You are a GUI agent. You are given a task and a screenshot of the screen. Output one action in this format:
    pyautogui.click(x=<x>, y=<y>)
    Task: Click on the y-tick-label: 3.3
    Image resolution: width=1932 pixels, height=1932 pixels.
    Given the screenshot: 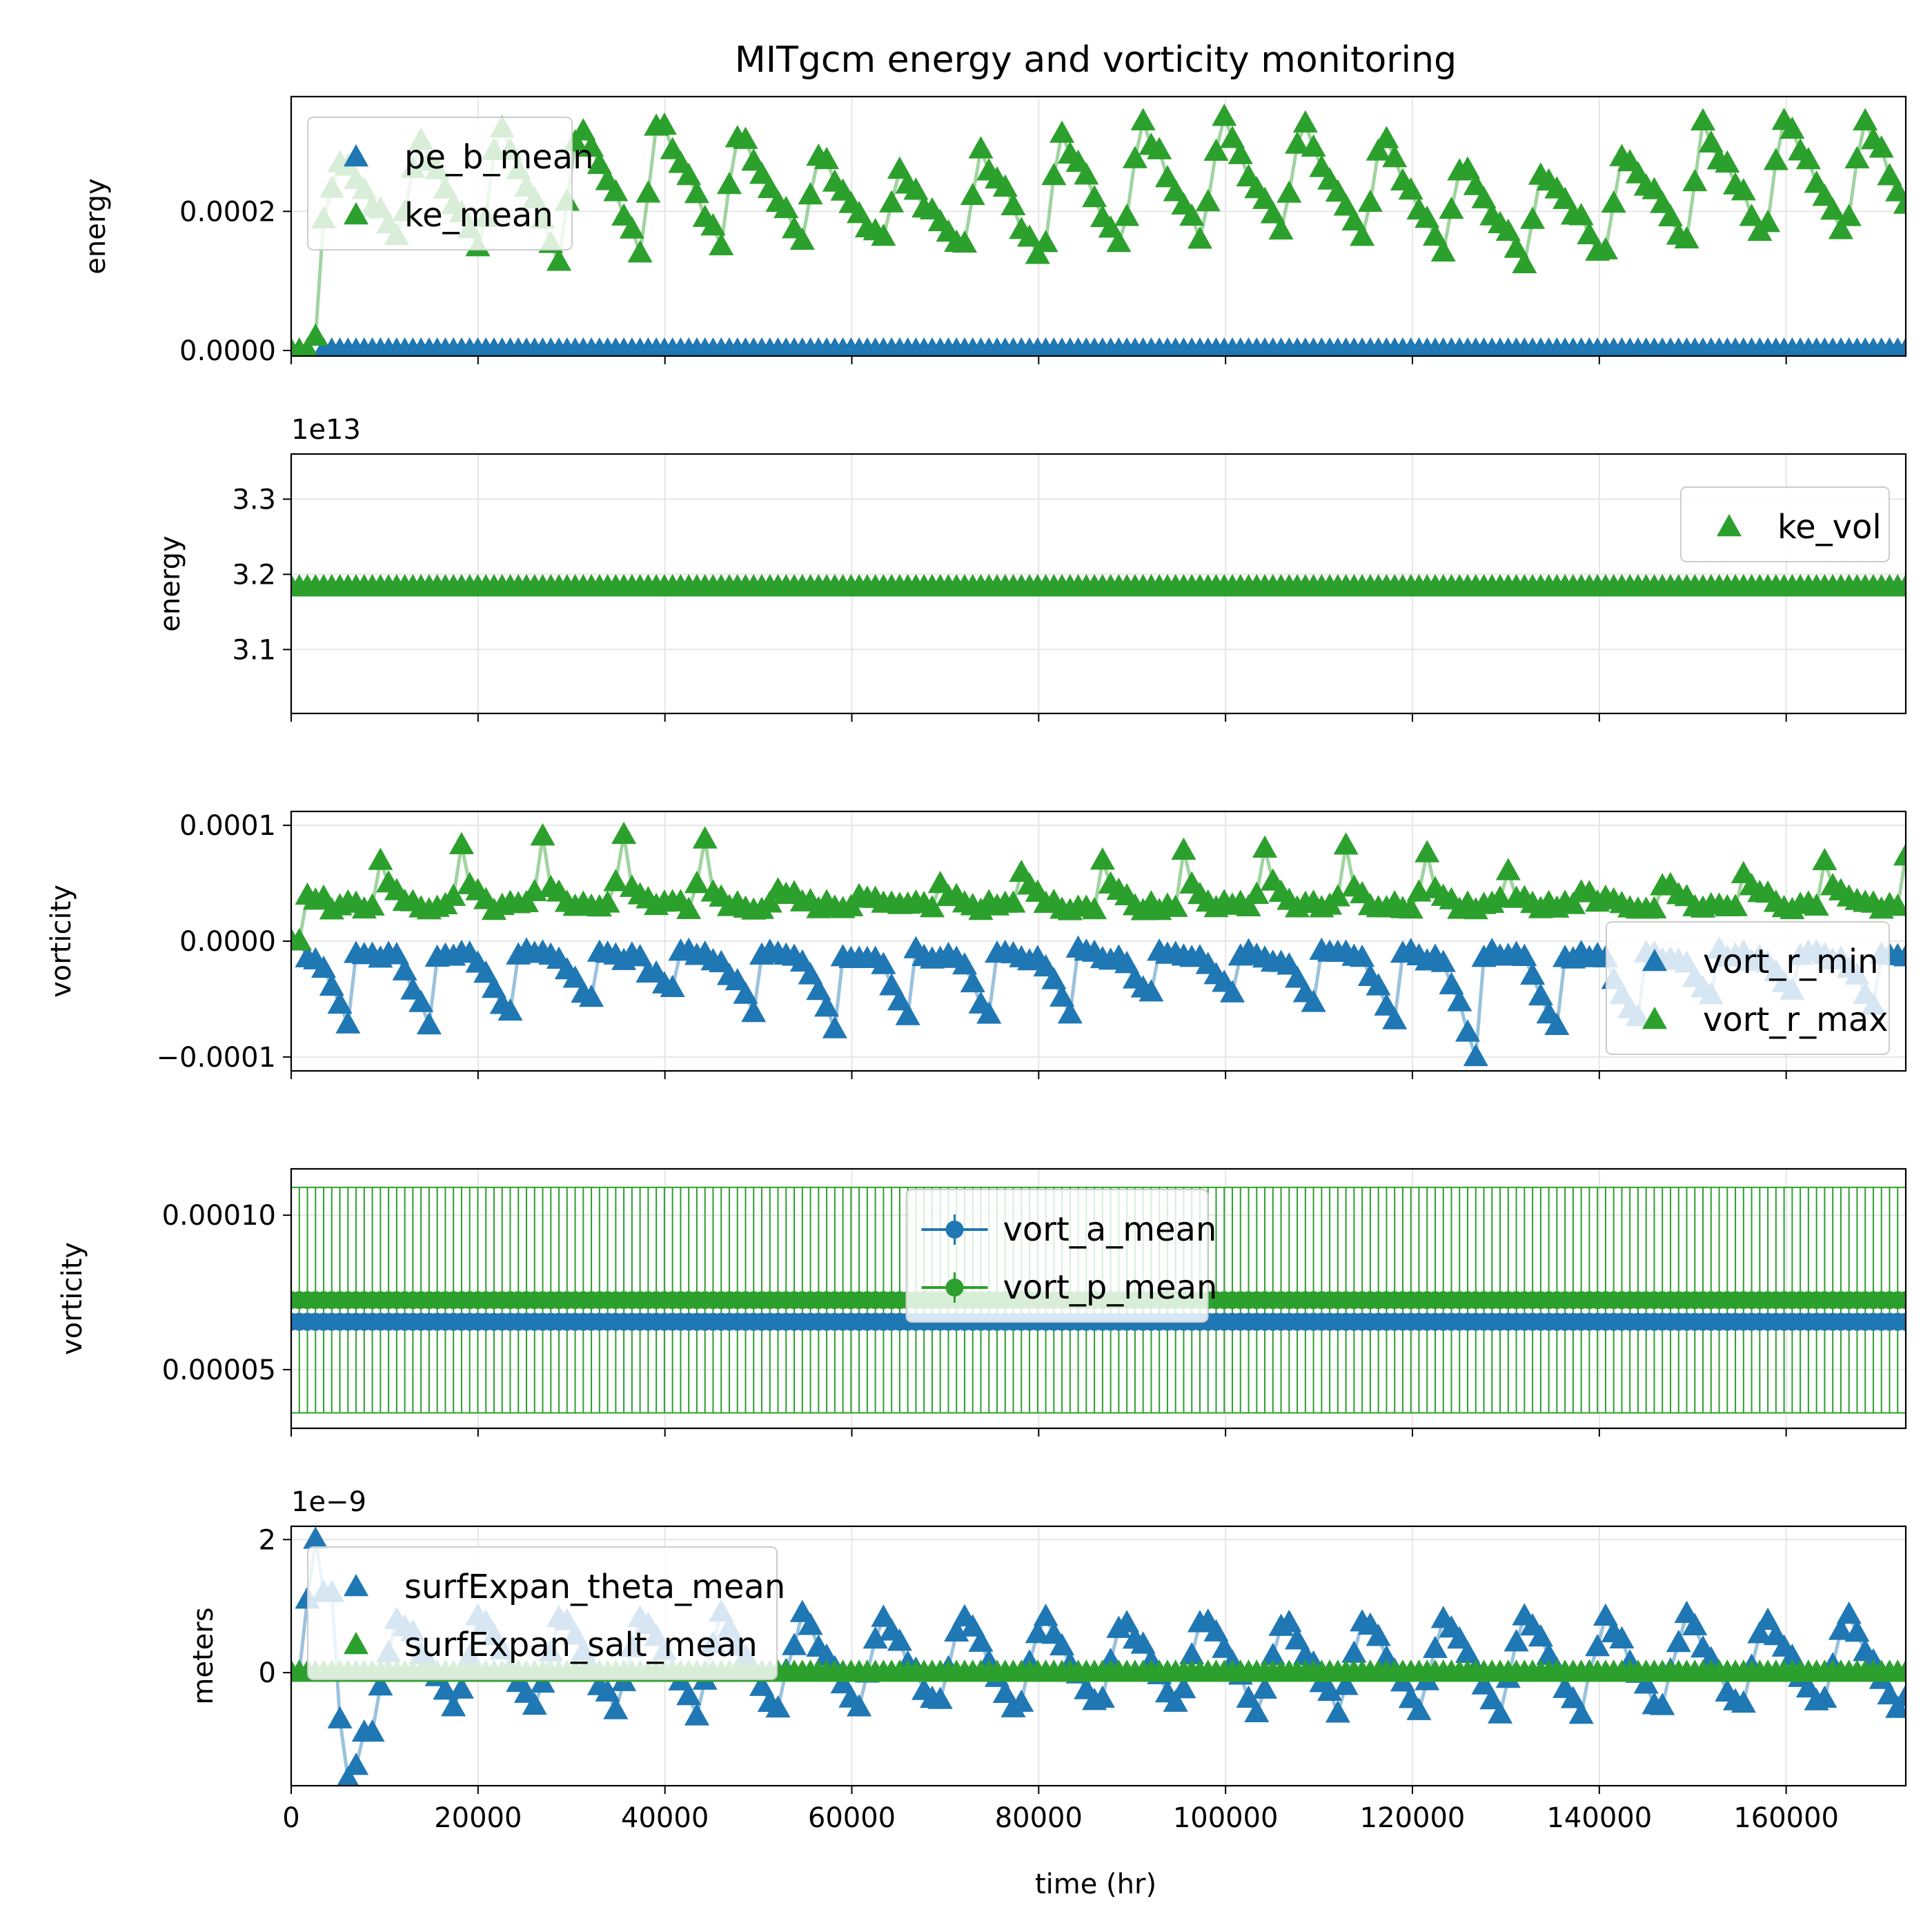 What is the action you would take?
    pyautogui.click(x=254, y=499)
    